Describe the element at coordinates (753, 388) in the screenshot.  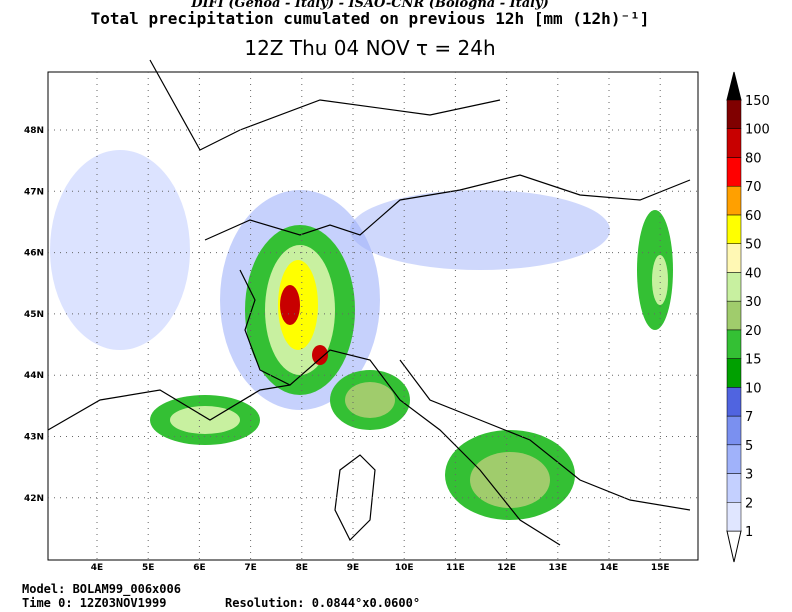
I see `colorbar-label: 10` at that location.